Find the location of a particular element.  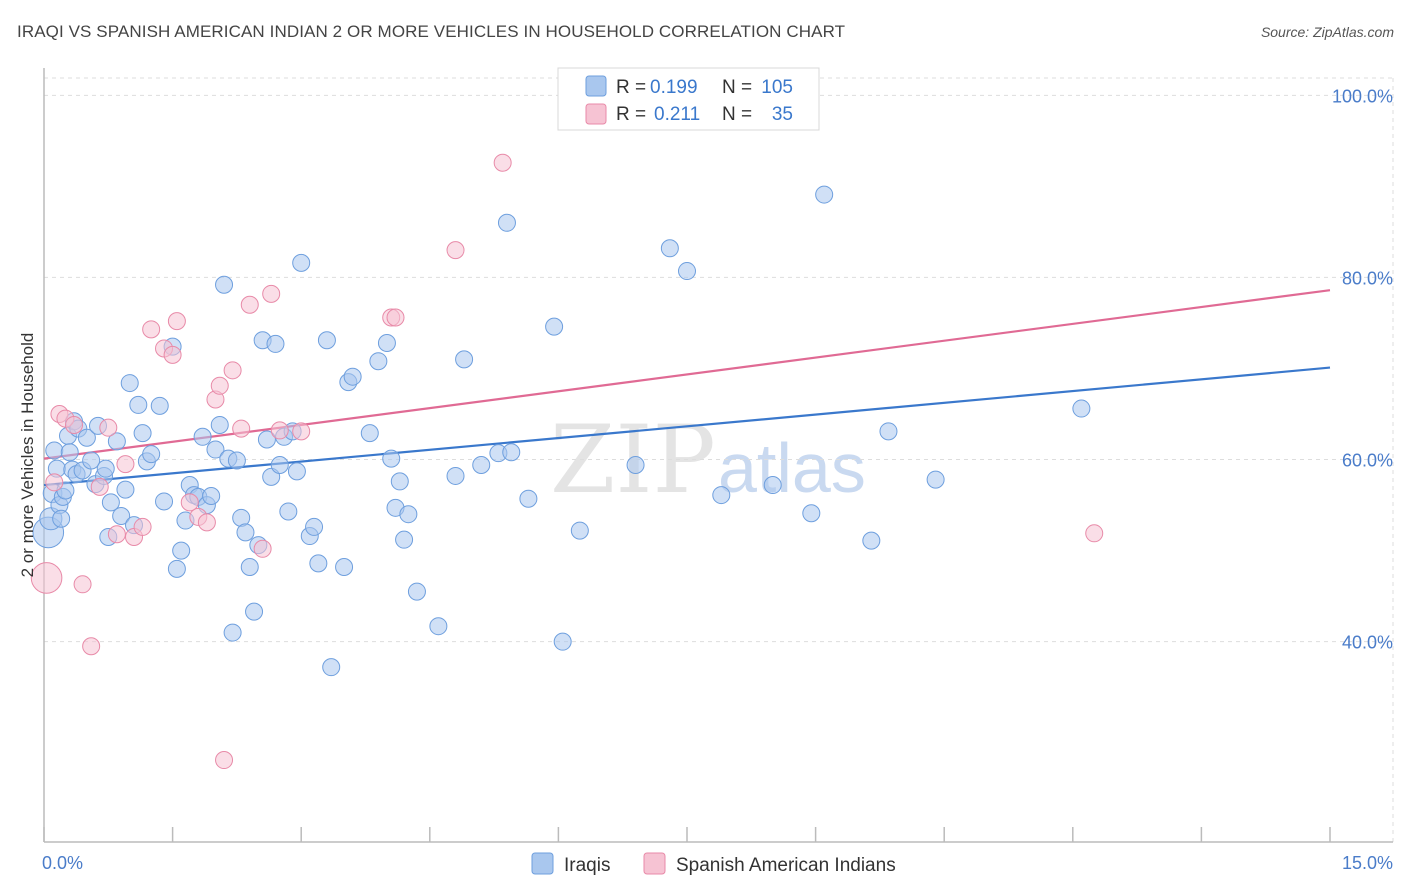

legend-series: Iraqis Spanish American Indians is located at coordinates (713, 864).